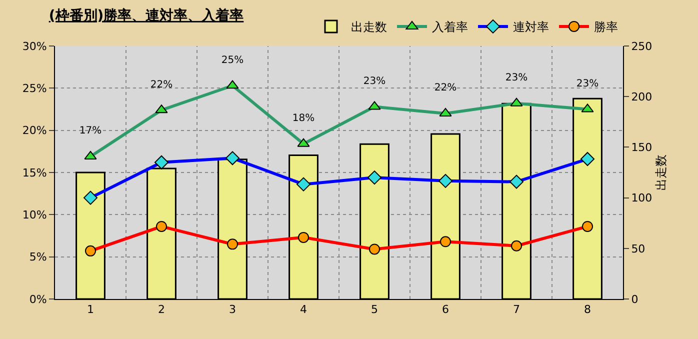 Image resolution: width=698 pixels, height=339 pixels. Describe the element at coordinates (634, 299) in the screenshot. I see `y2-tick-label: 0` at that location.